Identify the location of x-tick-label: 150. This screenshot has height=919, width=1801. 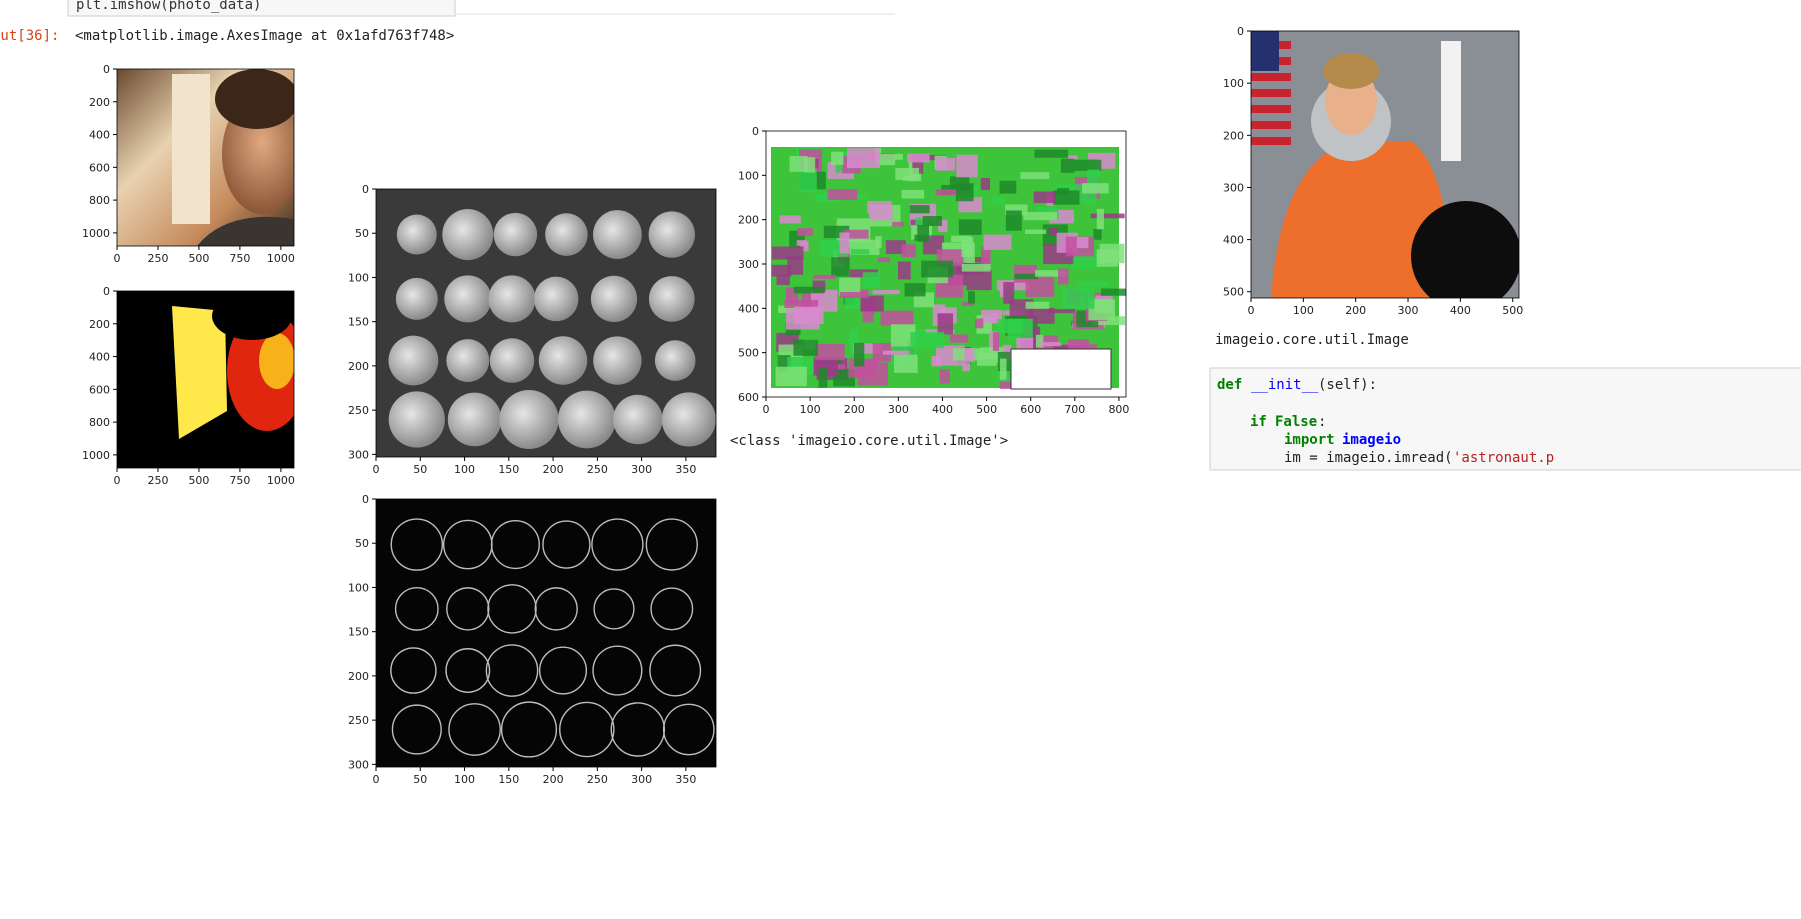
(508, 469).